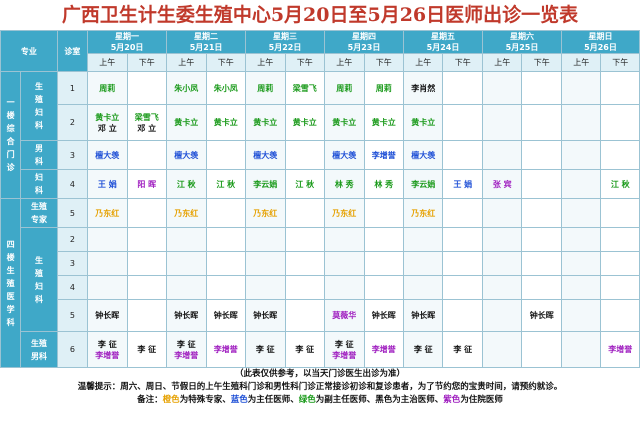  Describe the element at coordinates (147, 62) in the screenshot. I see `header-pm-day-1: 下午` at that location.